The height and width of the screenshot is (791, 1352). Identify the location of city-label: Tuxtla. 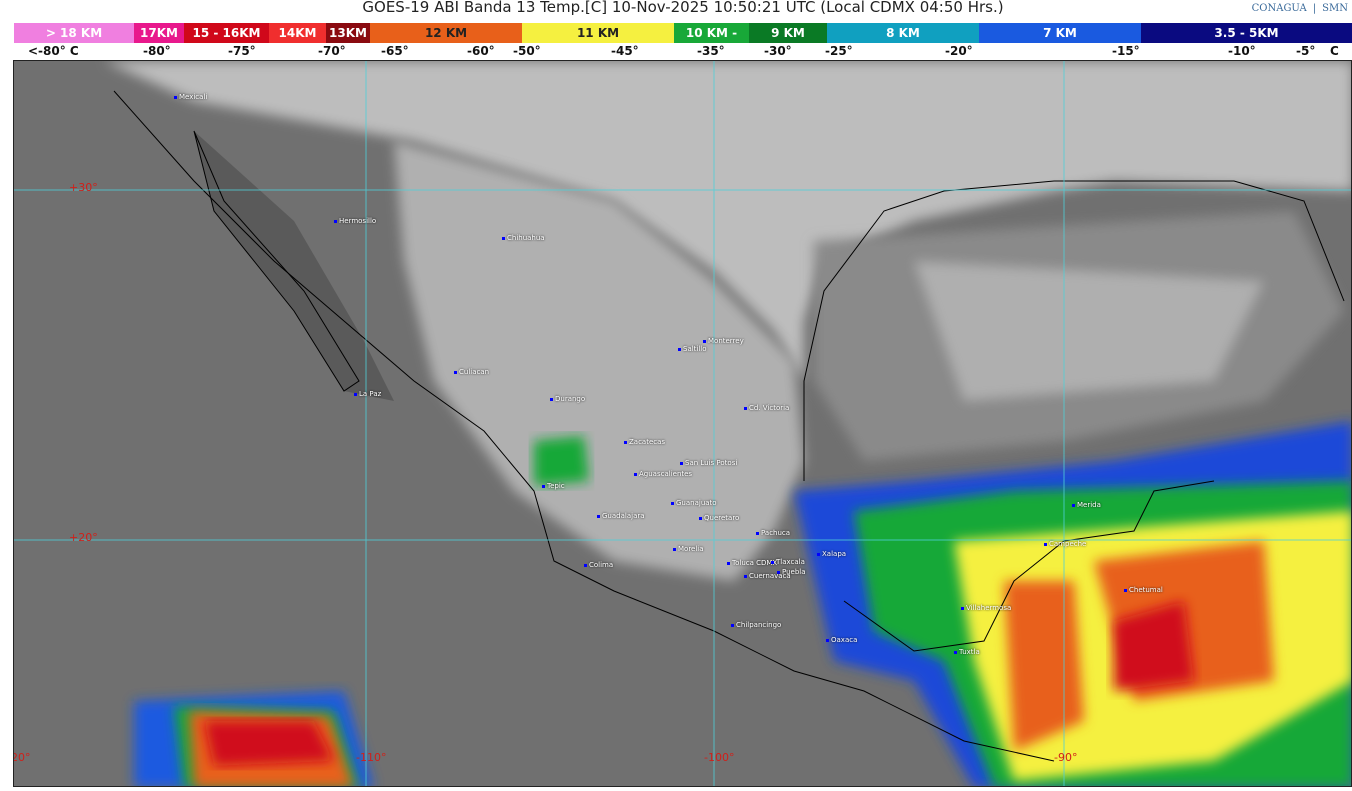
(967, 652).